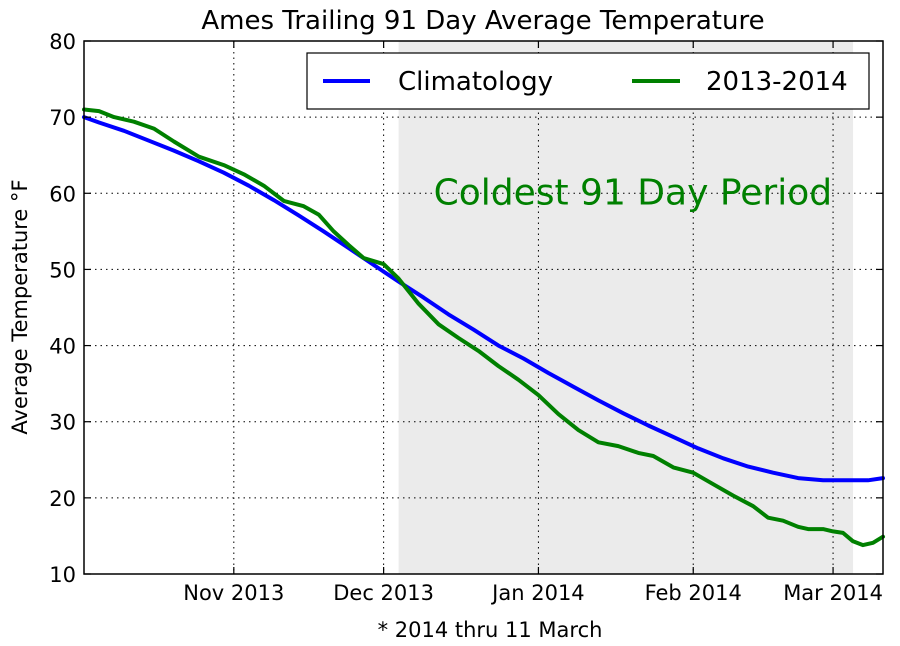 This screenshot has height=646, width=900. I want to click on x-tick-label: Feb 2014, so click(693, 593).